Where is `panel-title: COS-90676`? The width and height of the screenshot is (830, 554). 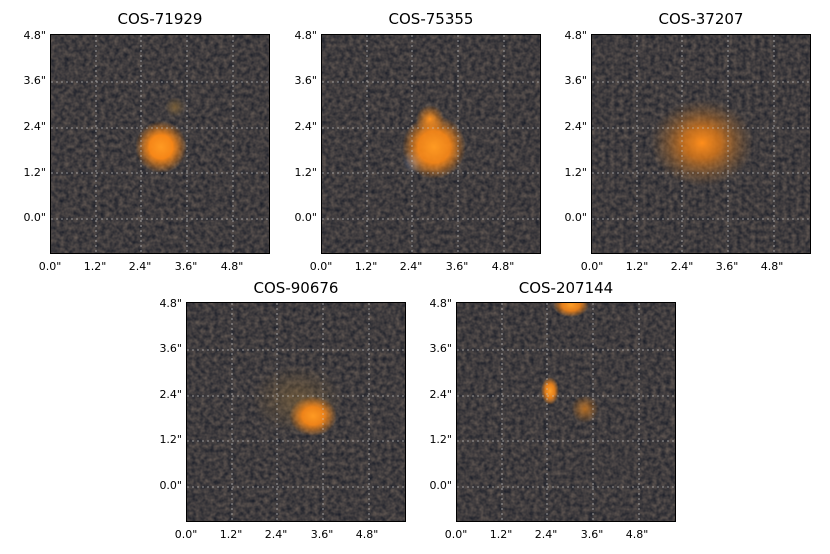 panel-title: COS-90676 is located at coordinates (296, 288).